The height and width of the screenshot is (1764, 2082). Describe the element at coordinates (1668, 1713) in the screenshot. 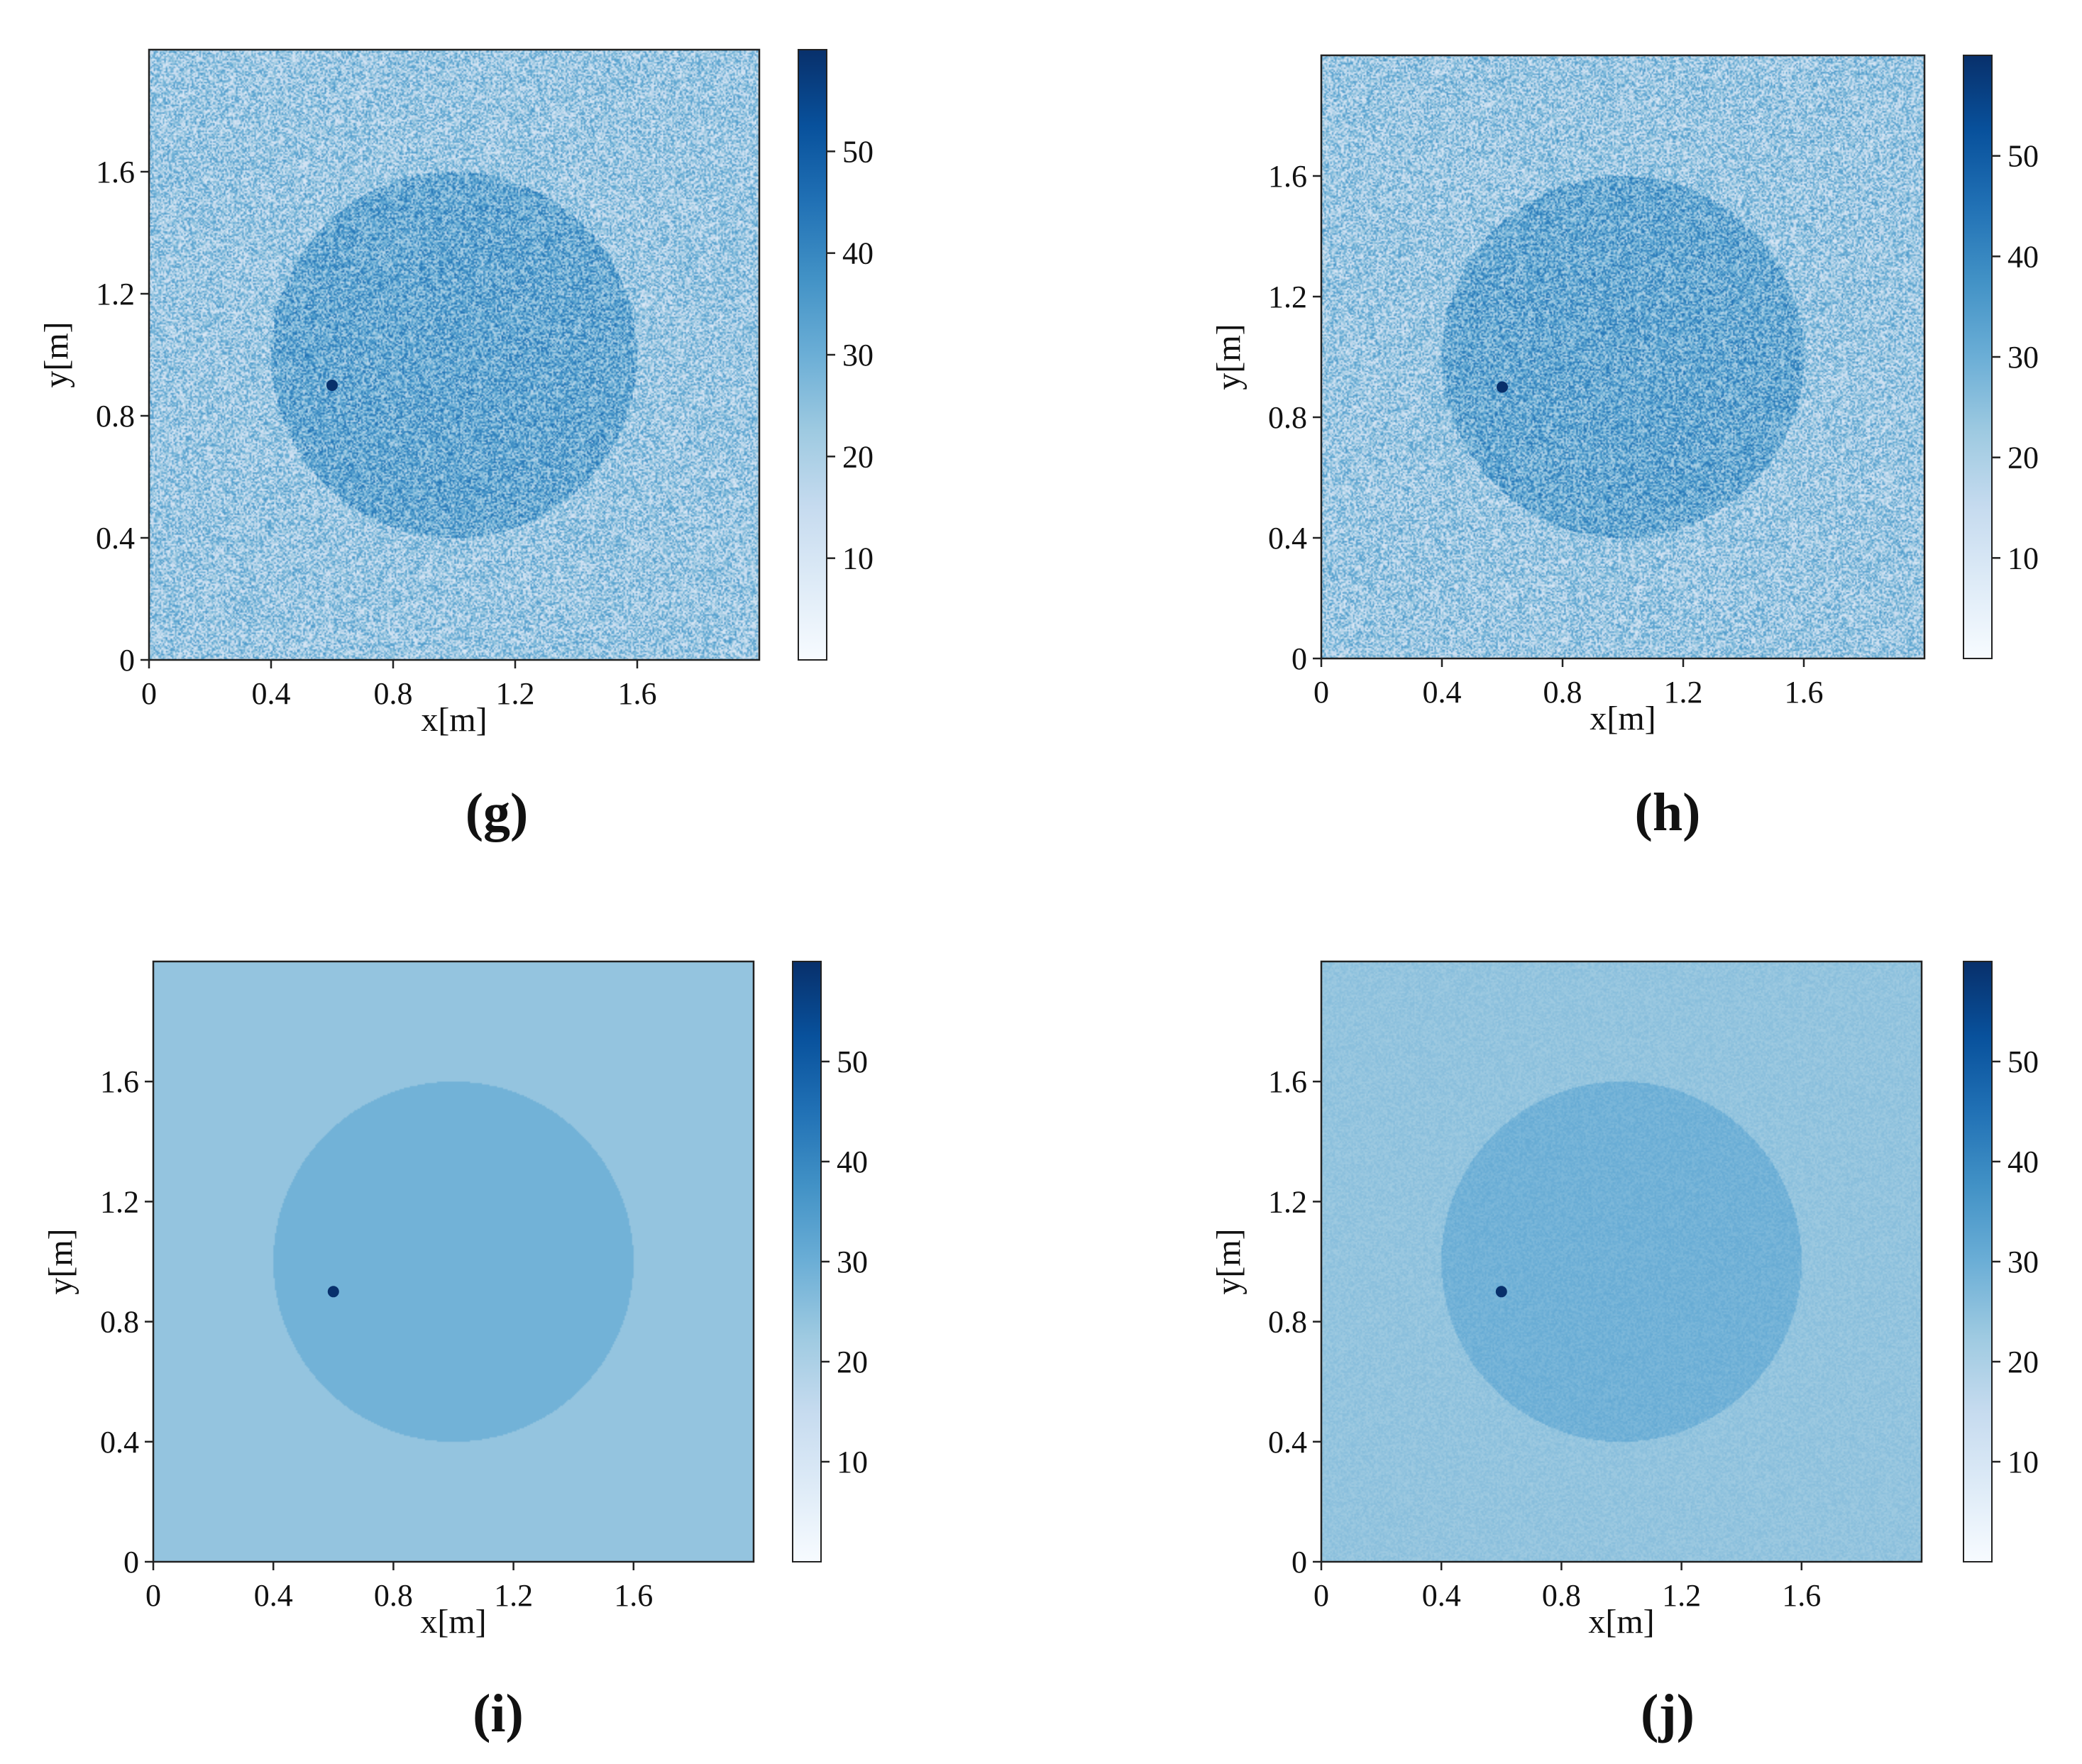

I see `panel-label: (j)` at that location.